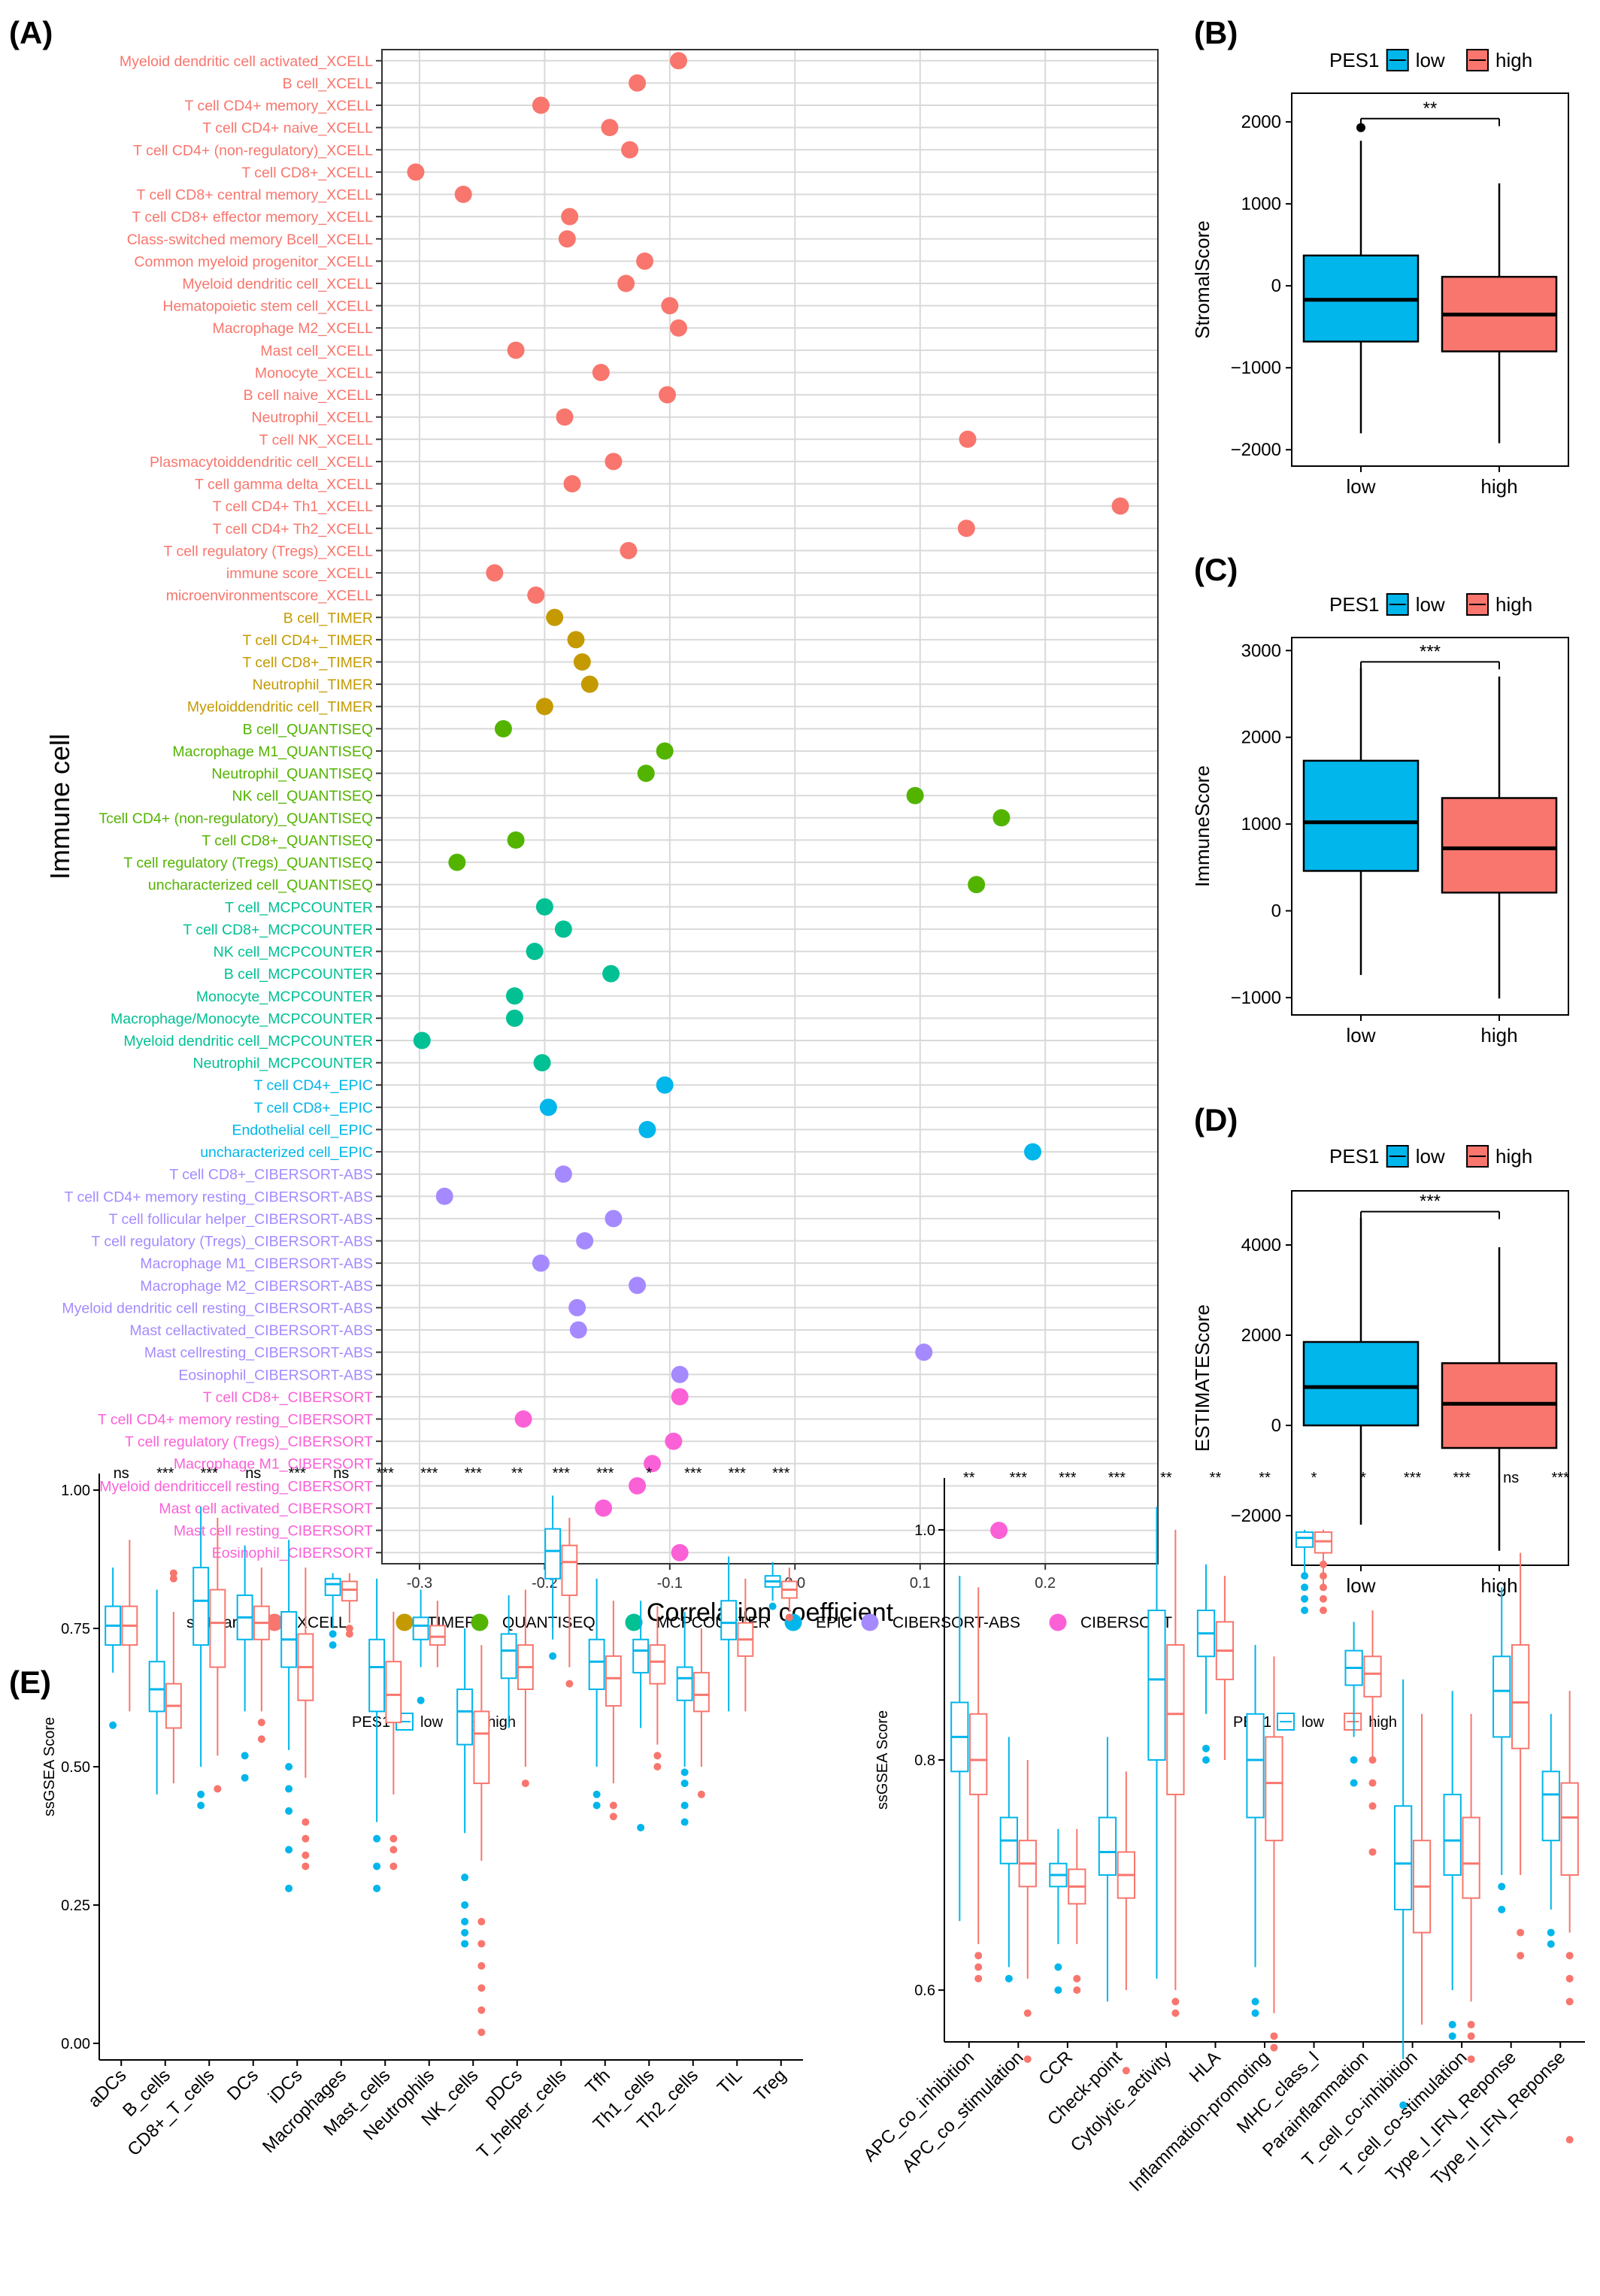  Describe the element at coordinates (275, 1375) in the screenshot. I see `y-tick-label: Eosinophil_CIBERSORT-ABS` at that location.